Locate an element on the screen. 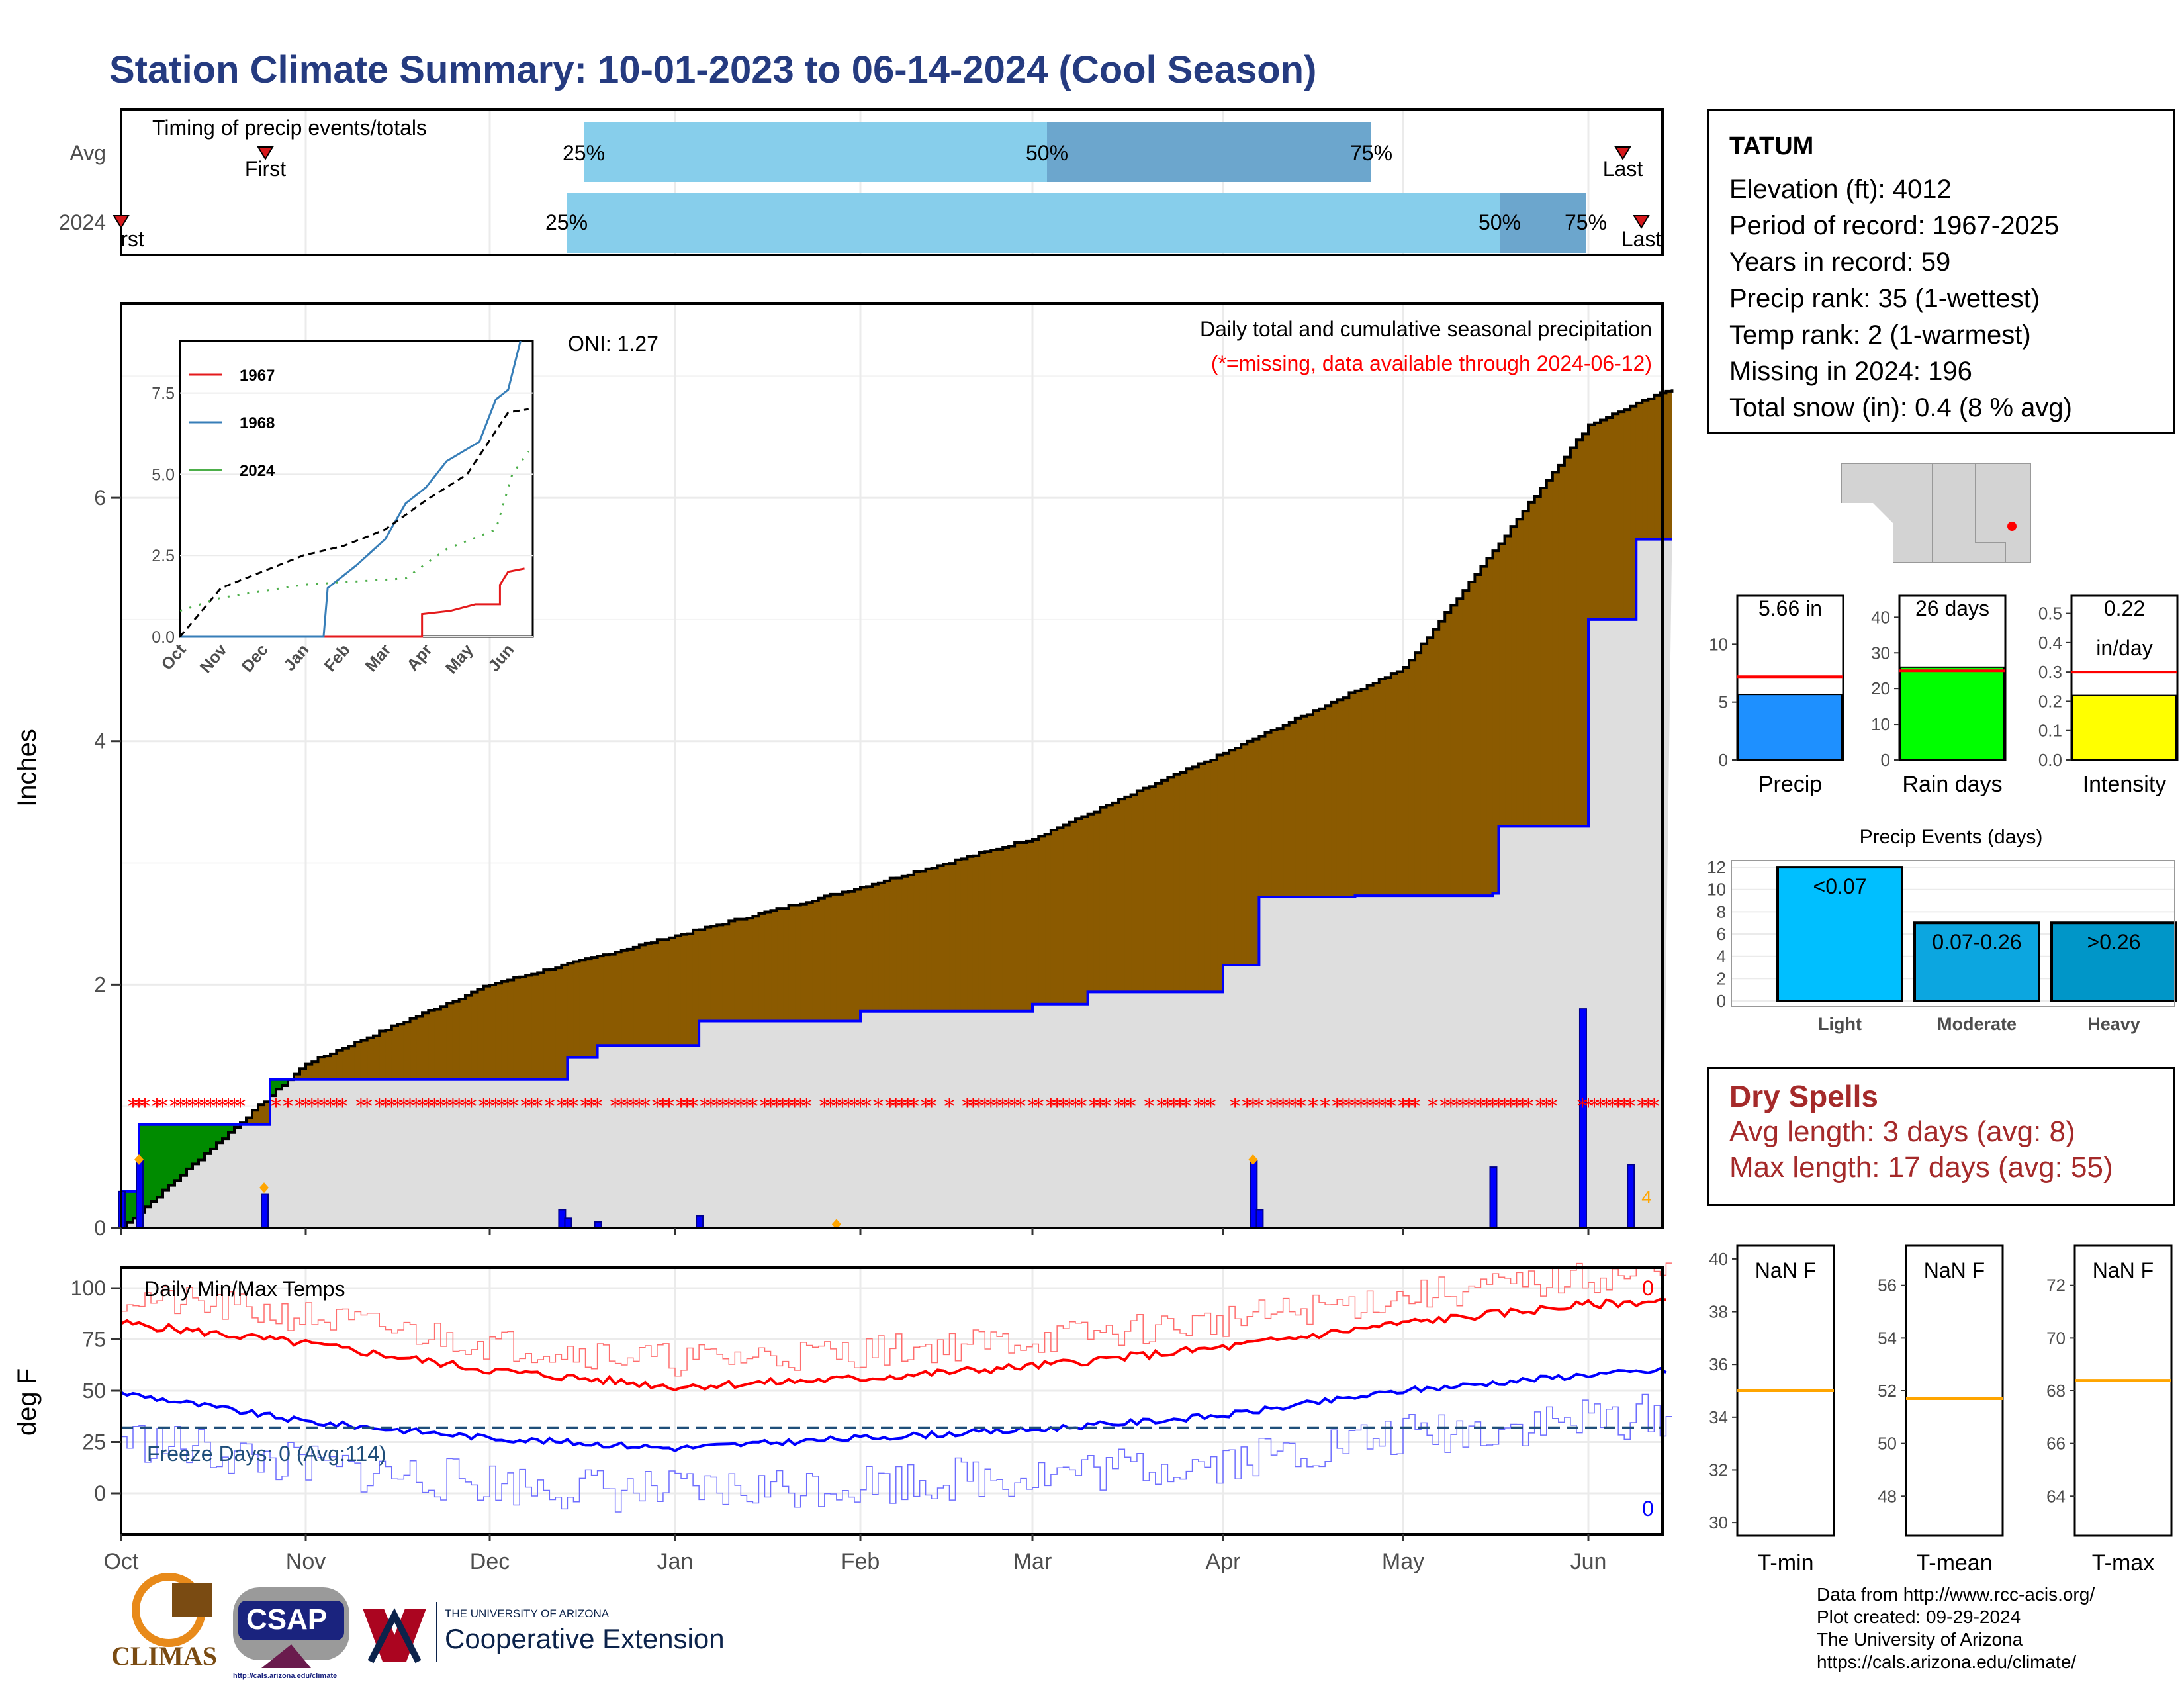 Image resolution: width=2184 pixels, height=1688 pixels. summary-label: Precip is located at coordinates (1790, 784).